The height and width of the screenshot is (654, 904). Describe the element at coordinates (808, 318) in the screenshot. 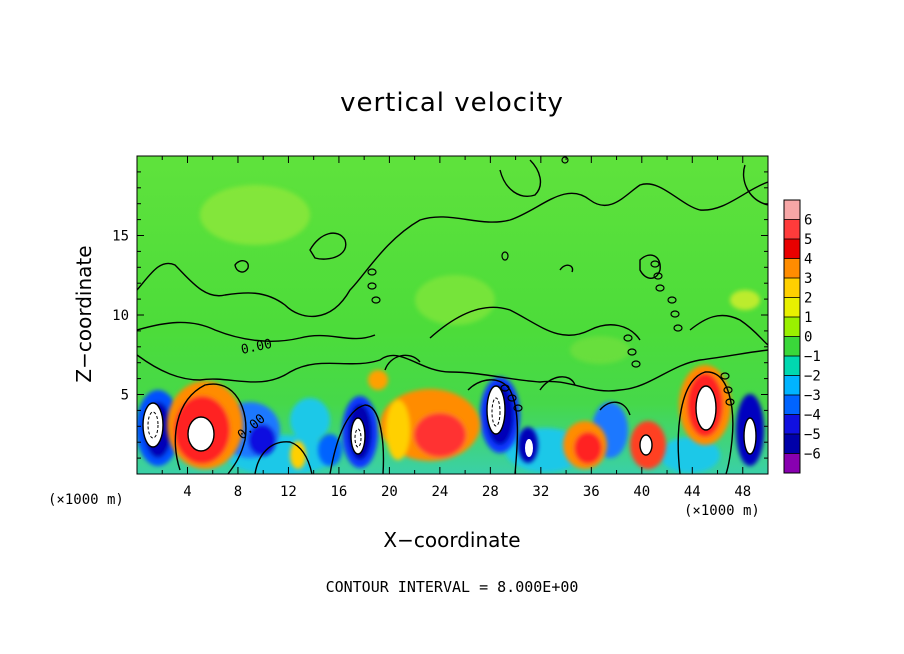

I see `colorbar-label: 1` at that location.